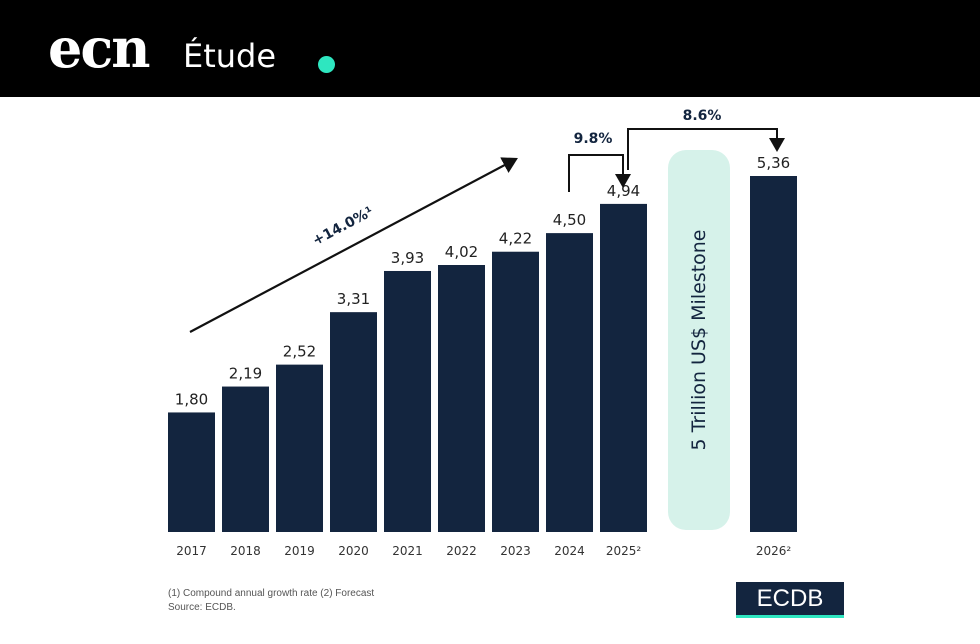 This screenshot has width=980, height=644. What do you see at coordinates (599, 173) in the screenshot?
I see `growth-arrow-2025` at bounding box center [599, 173].